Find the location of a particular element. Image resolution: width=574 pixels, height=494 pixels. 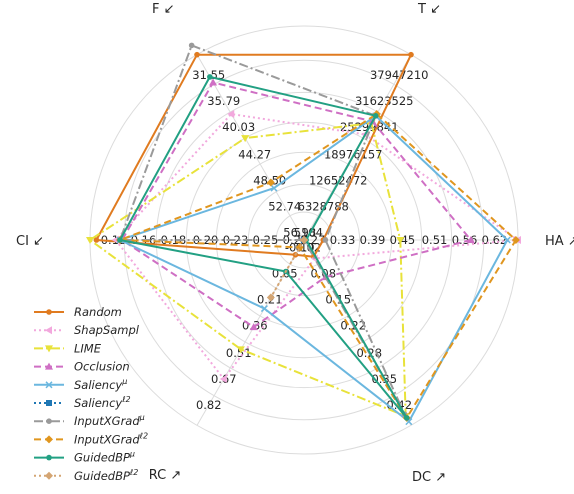

legend-item: GuidedBPμ is located at coordinates (84, 457).